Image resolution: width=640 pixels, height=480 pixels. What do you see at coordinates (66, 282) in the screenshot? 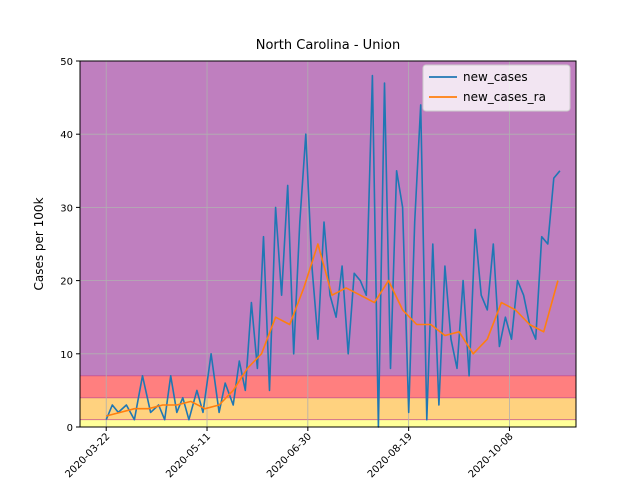
I see `y-tick-label: 20` at bounding box center [66, 282].